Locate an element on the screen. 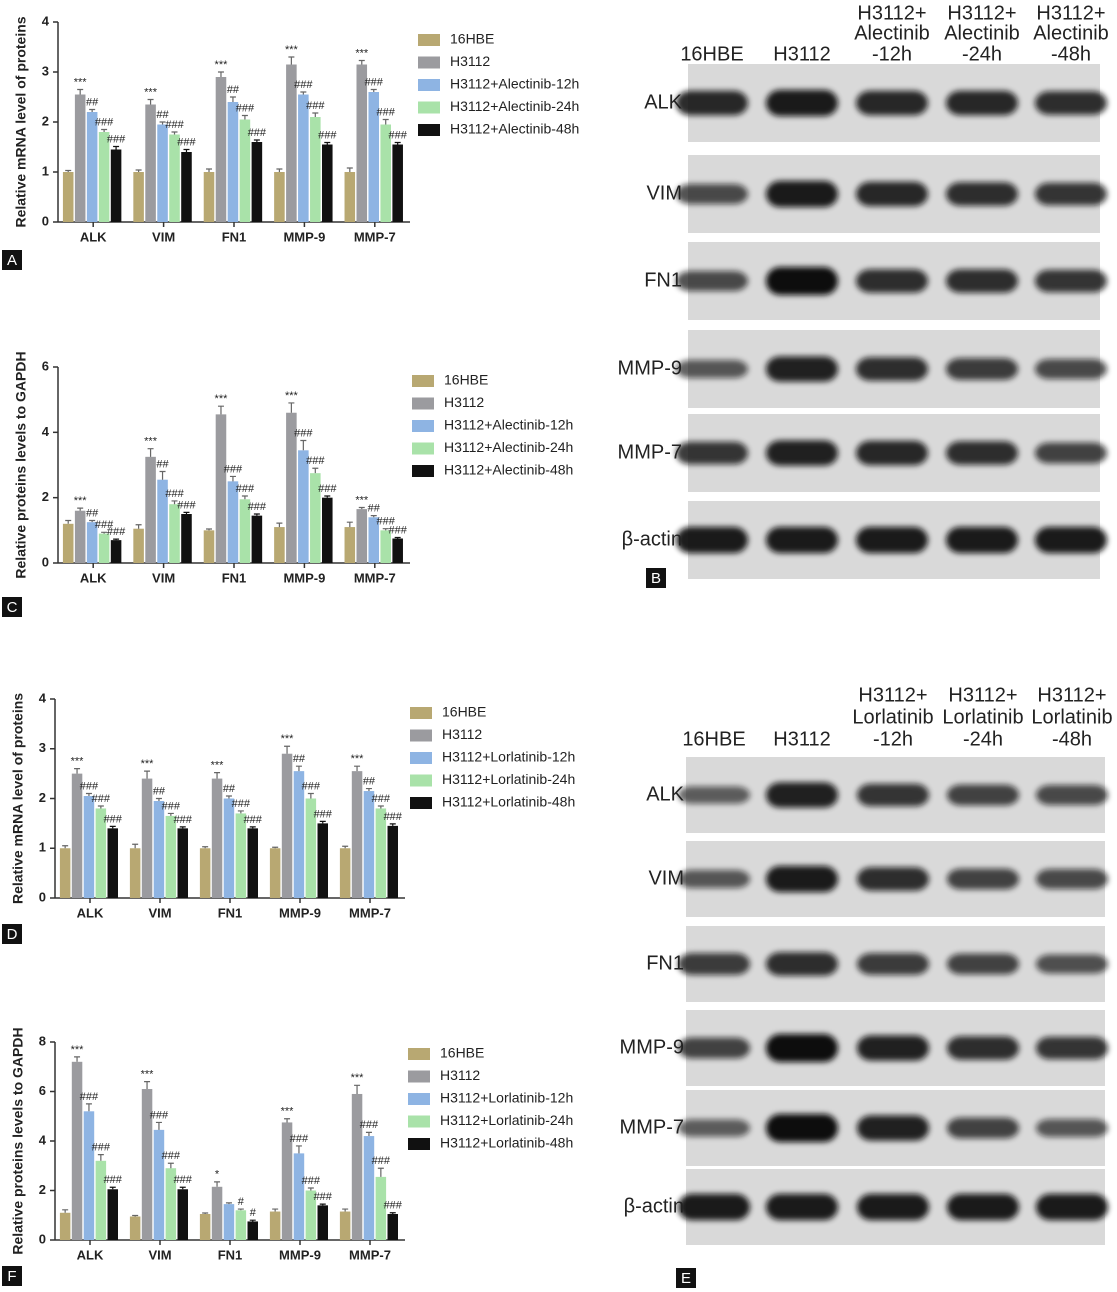 This screenshot has width=1117, height=1292. panel-label: C is located at coordinates (12, 607).